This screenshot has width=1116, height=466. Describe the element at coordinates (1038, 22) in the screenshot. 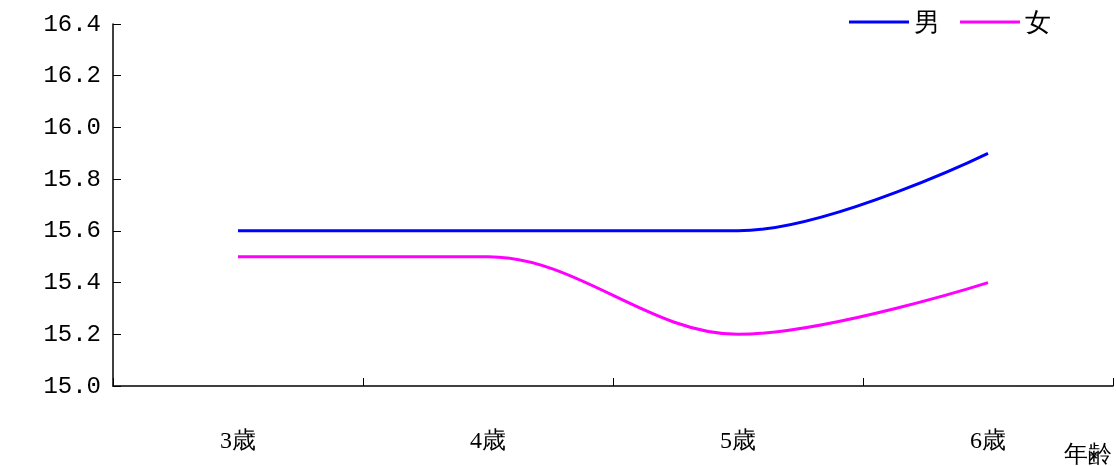

I see `legend-label: 女` at that location.